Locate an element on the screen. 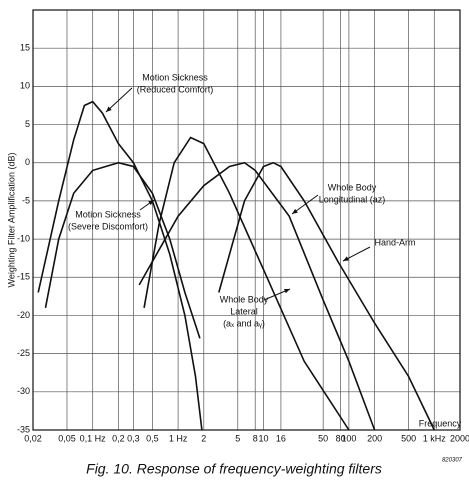 The image size is (469, 490). figure-code: 820307 is located at coordinates (452, 461).